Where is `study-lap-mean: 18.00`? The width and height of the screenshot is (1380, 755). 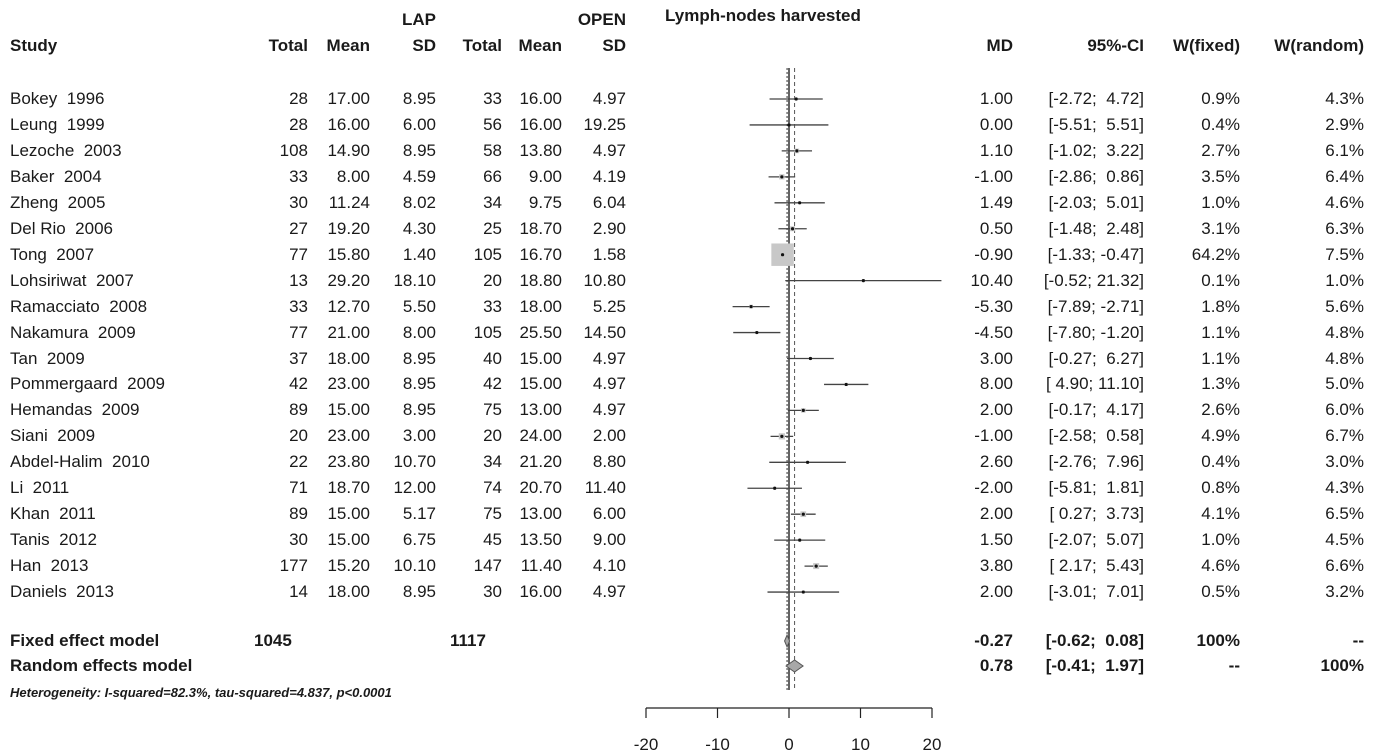 study-lap-mean: 18.00 is located at coordinates (348, 358).